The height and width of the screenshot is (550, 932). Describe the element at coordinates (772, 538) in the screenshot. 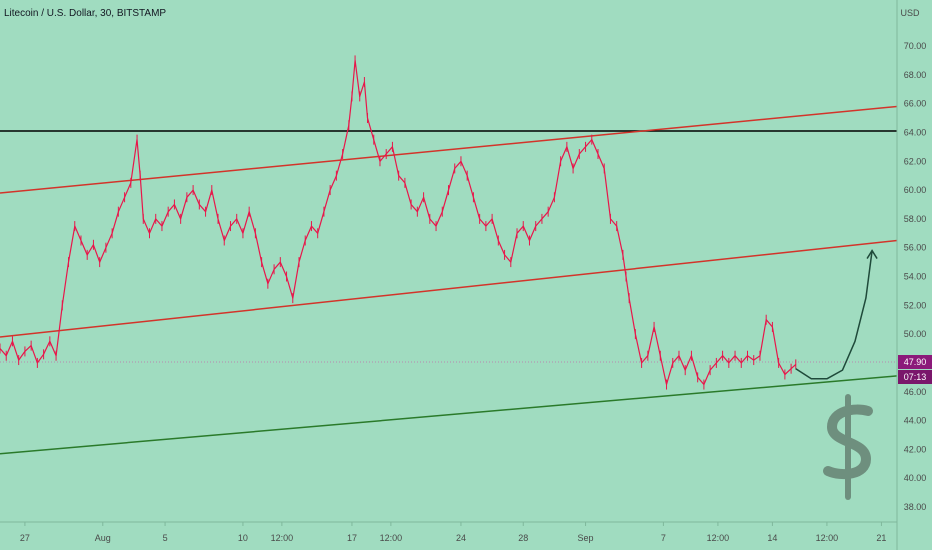

I see `time-tick-label: 14` at that location.